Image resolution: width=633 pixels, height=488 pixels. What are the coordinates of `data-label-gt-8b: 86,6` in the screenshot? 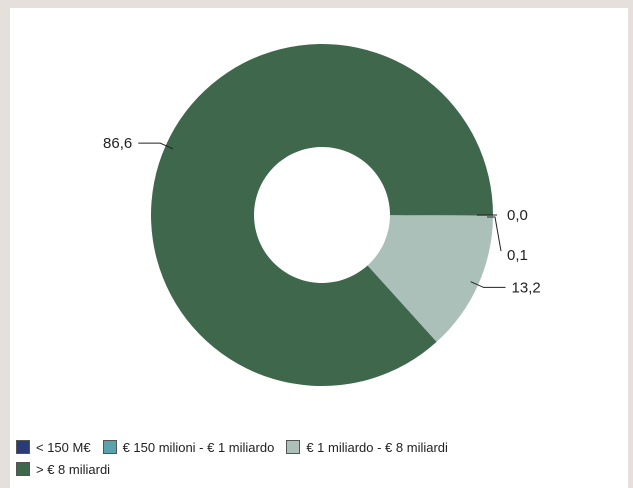 It's located at (117, 143).